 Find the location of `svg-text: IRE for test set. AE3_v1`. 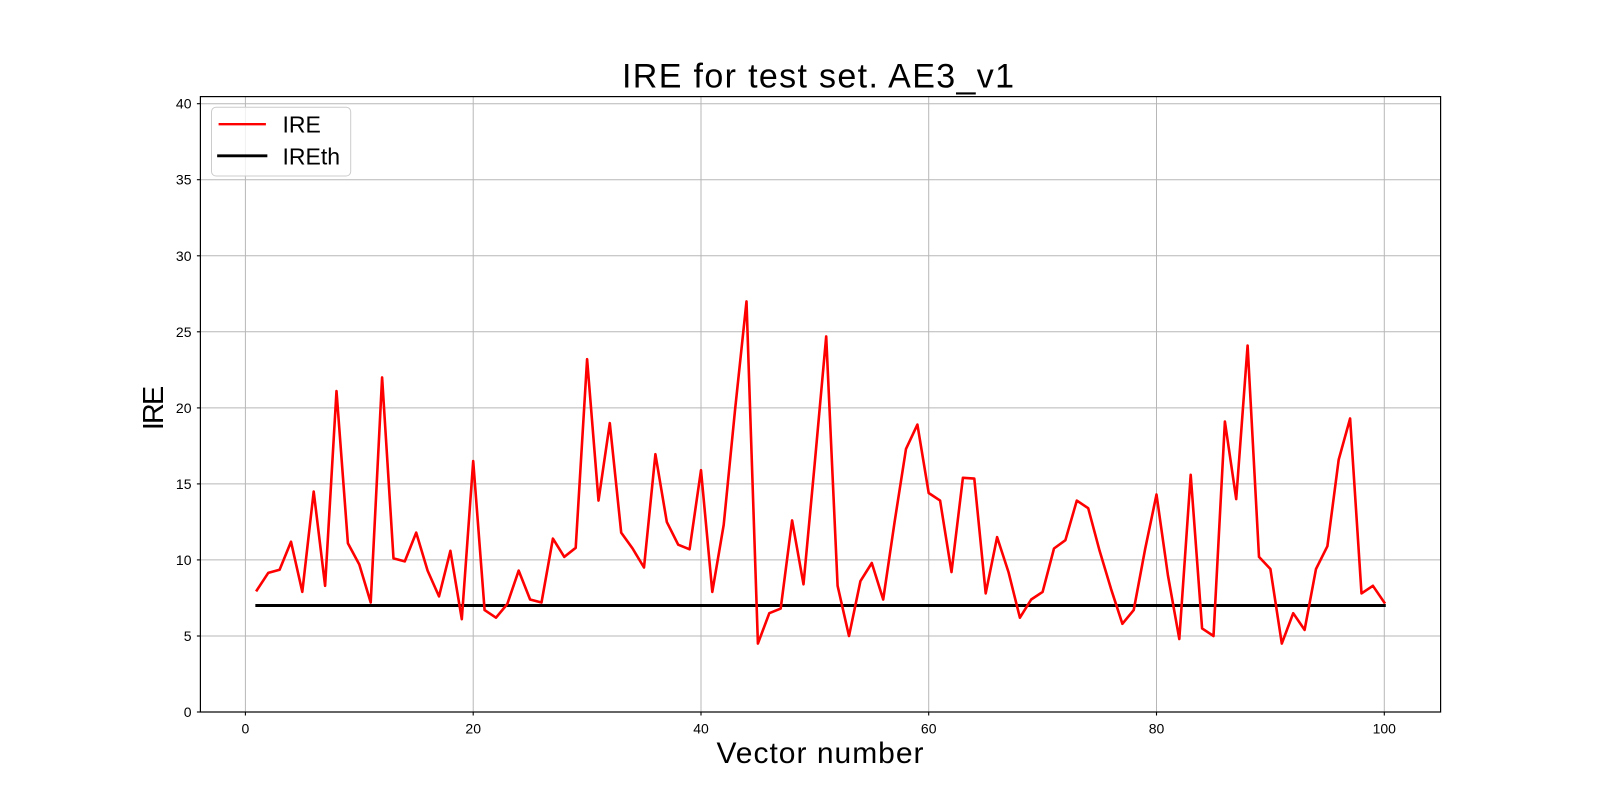

svg-text: IRE for test set. AE3_v1 is located at coordinates (818, 76).